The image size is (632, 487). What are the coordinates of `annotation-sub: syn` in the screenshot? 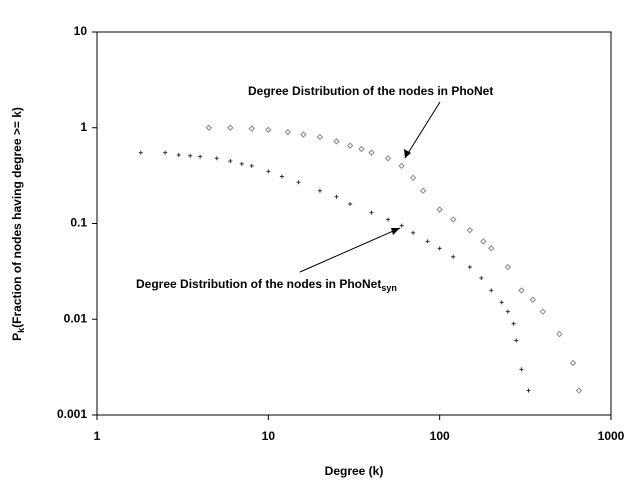 It's located at (389, 288).